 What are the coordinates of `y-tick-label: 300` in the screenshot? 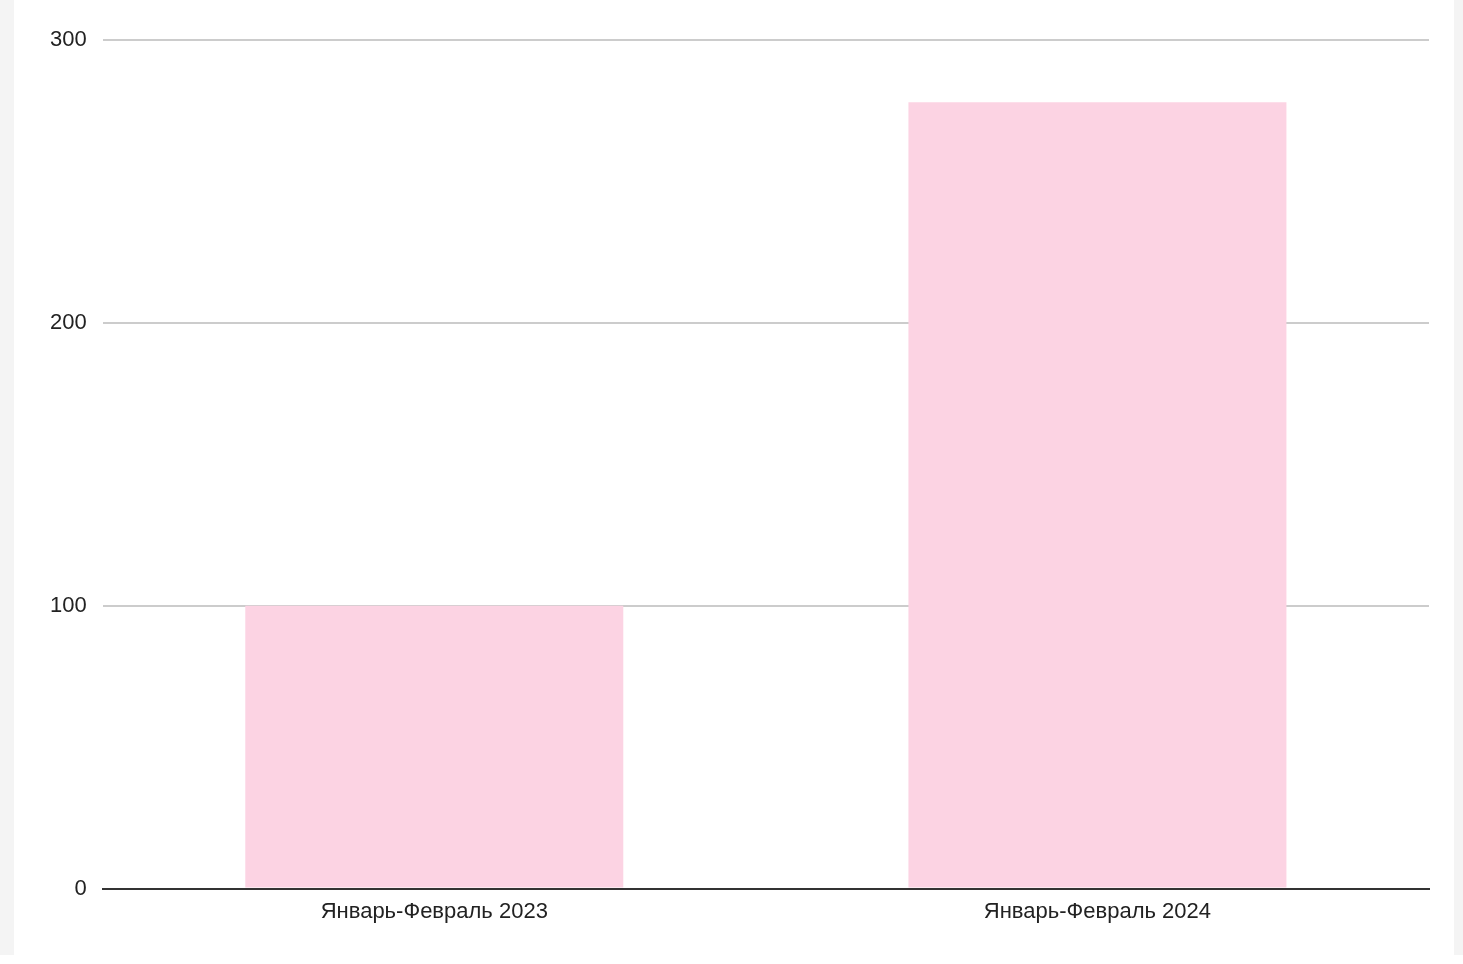 It's located at (68, 39).